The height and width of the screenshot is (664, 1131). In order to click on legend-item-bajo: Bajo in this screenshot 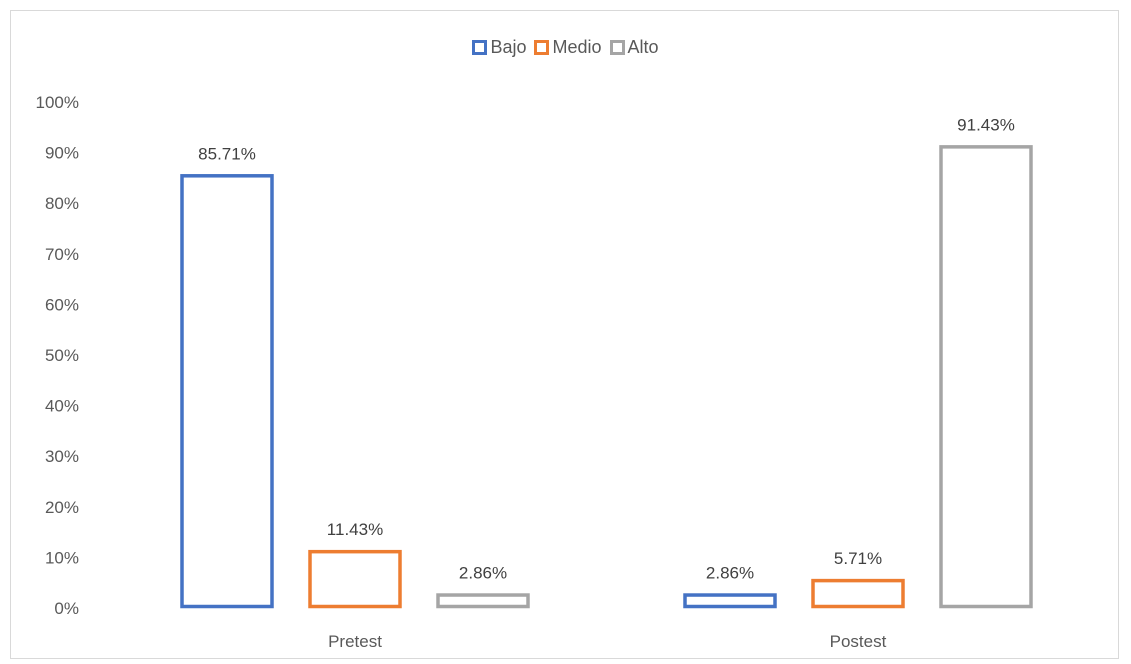, I will do `click(499, 47)`.